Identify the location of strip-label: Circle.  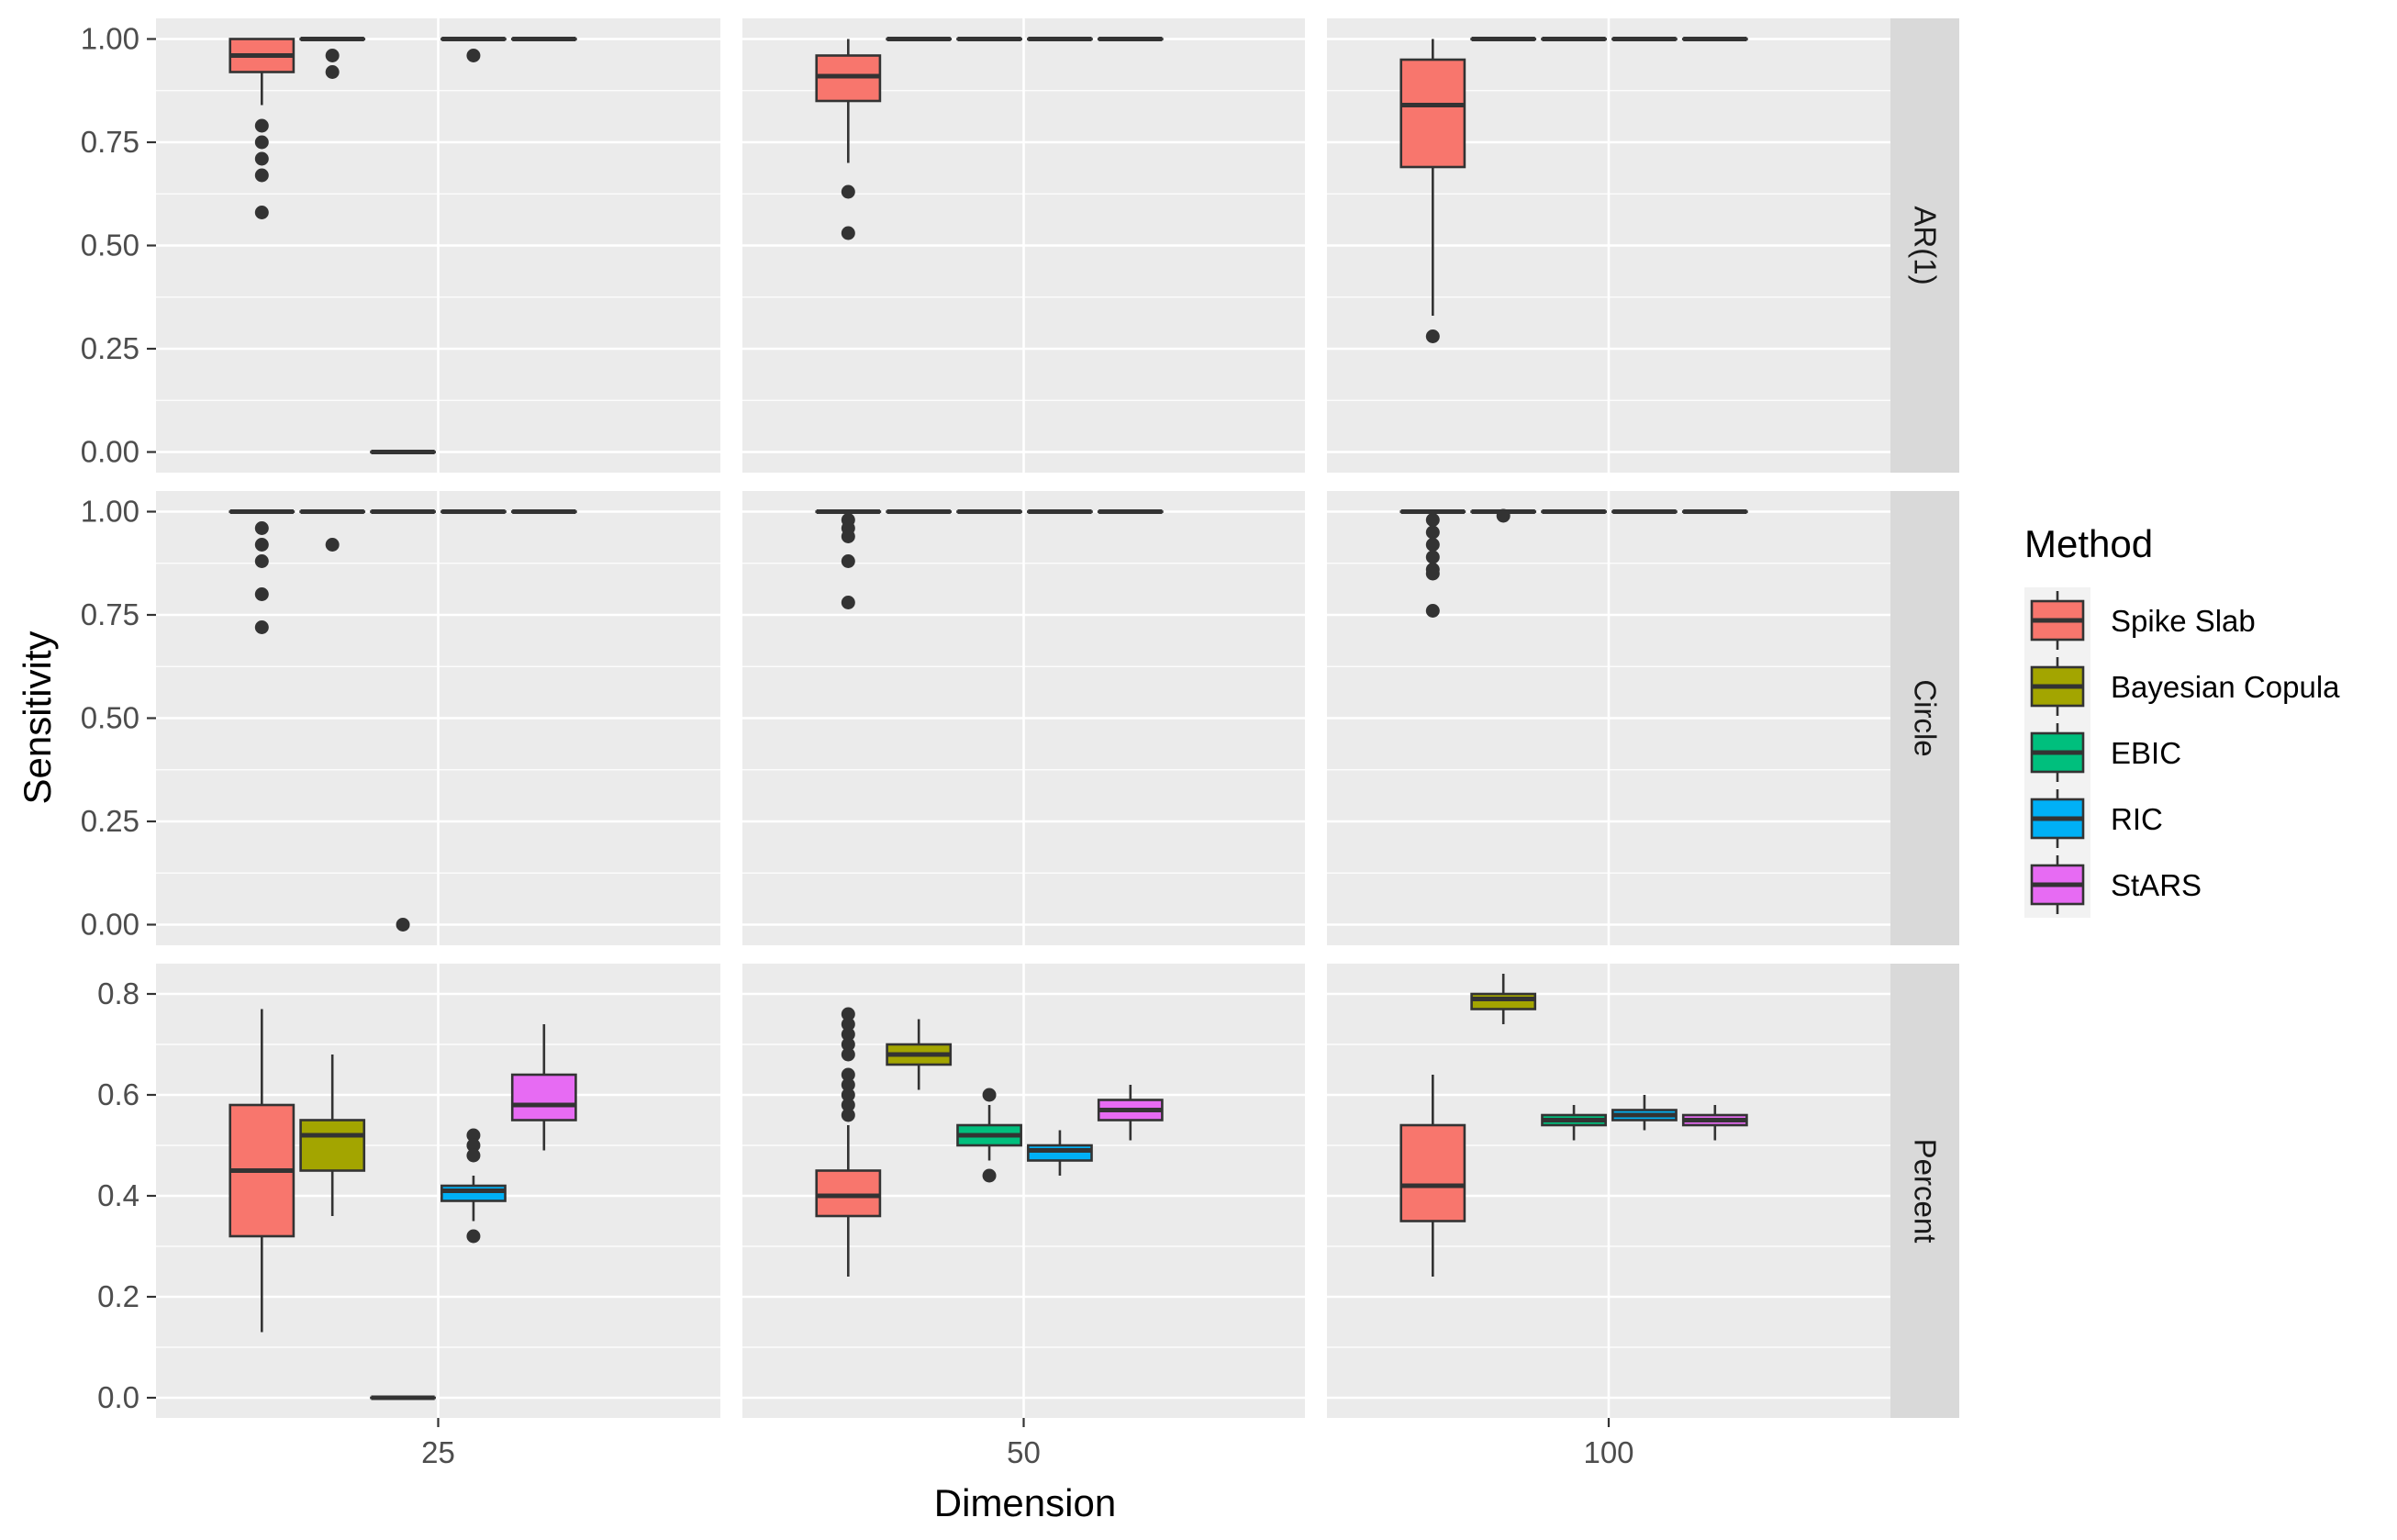
(1926, 717).